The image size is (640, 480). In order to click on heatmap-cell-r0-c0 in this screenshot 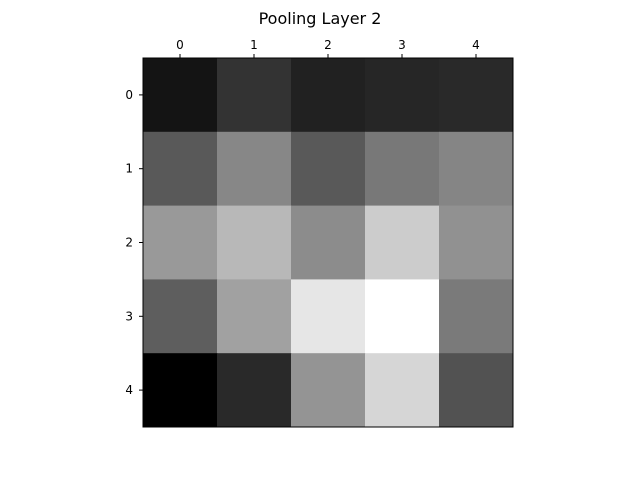, I will do `click(180, 95)`.